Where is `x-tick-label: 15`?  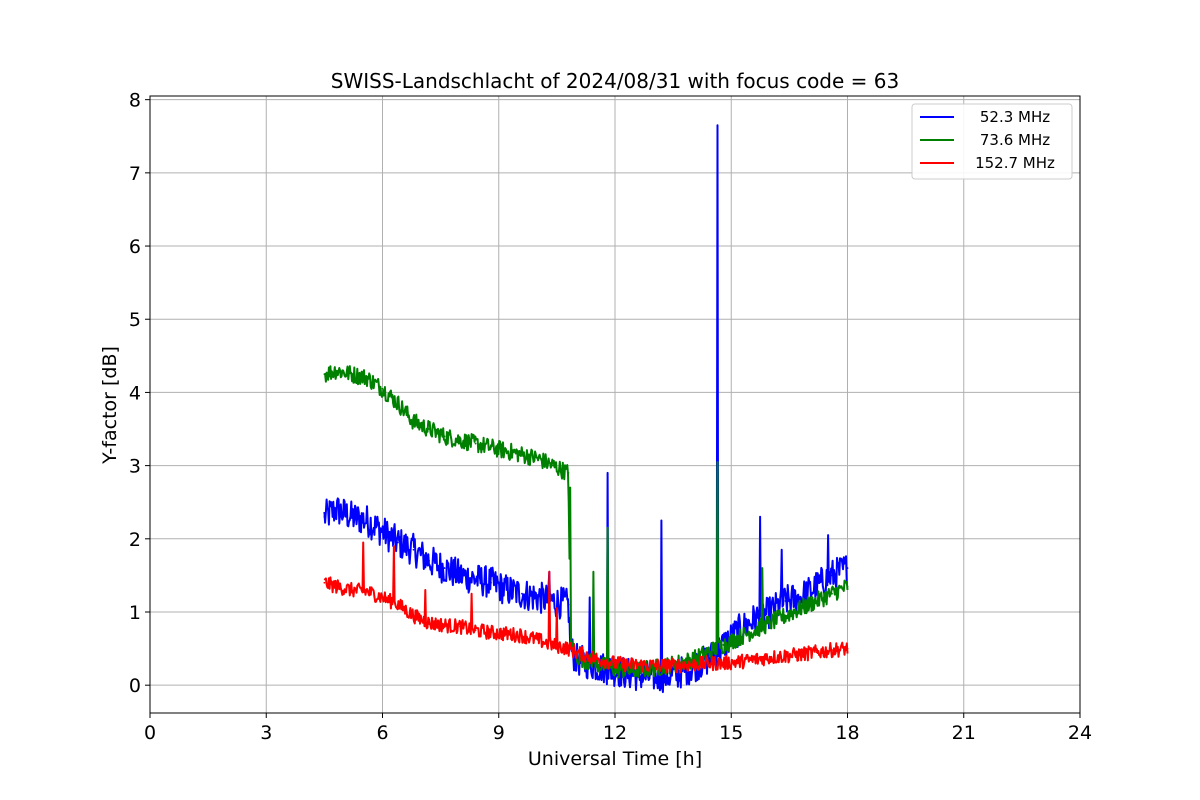 x-tick-label: 15 is located at coordinates (731, 733).